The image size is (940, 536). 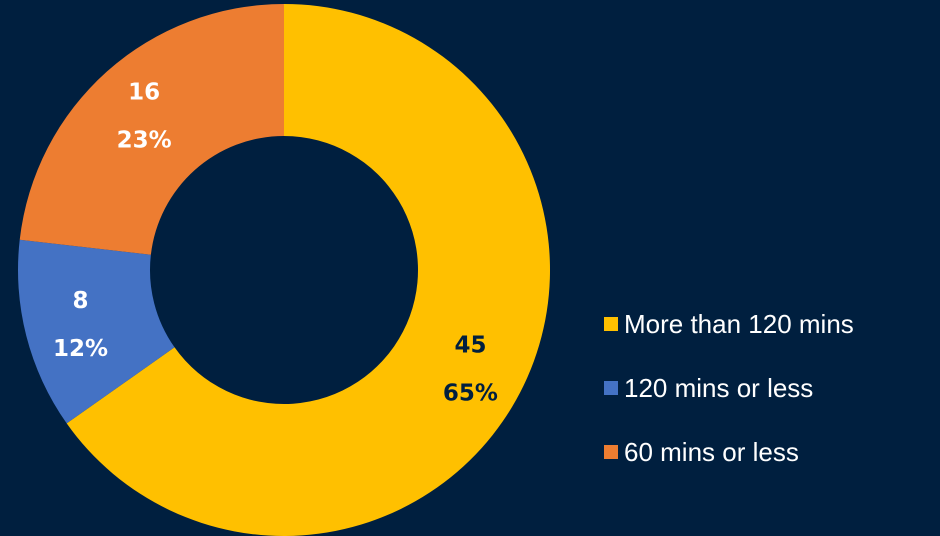 I want to click on legend-item-more-than-120: More than 120 mins, so click(x=769, y=323).